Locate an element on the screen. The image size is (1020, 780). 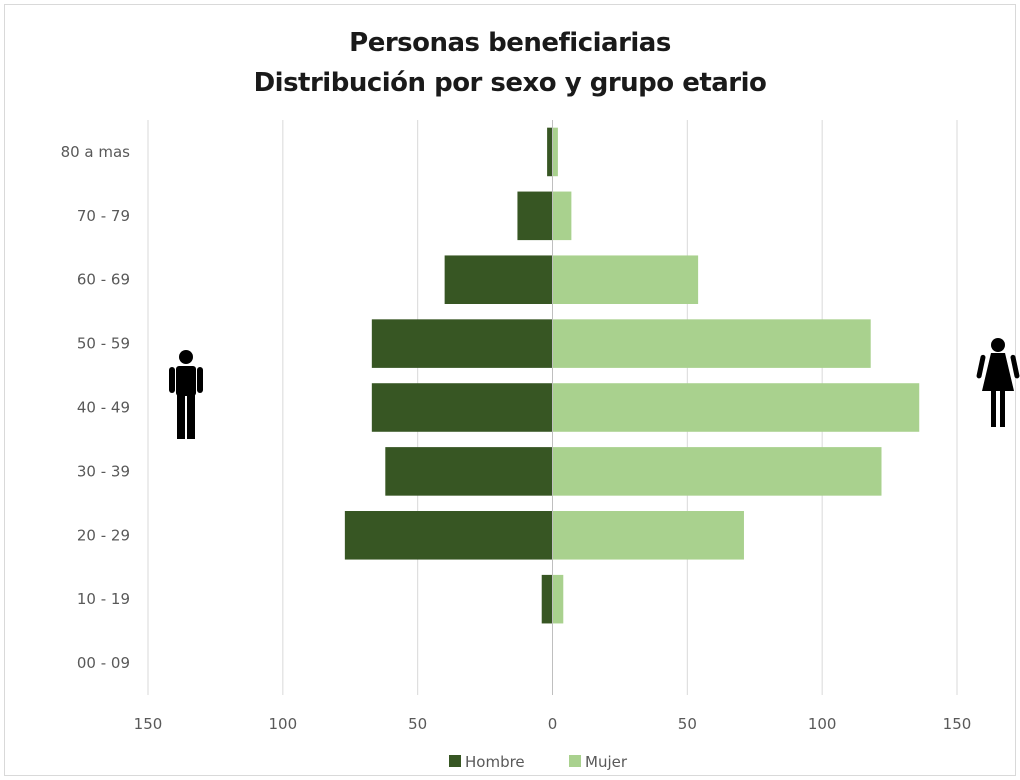
chart-title: Personas beneficiarias is located at coordinates (510, 43).